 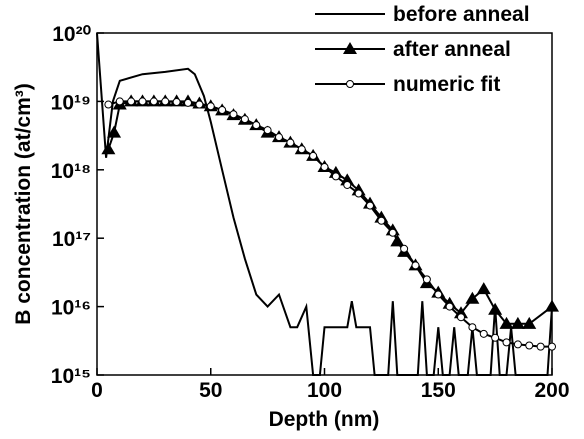 What do you see at coordinates (71, 34) in the screenshot?
I see `y-tick-label: 10²⁰` at bounding box center [71, 34].